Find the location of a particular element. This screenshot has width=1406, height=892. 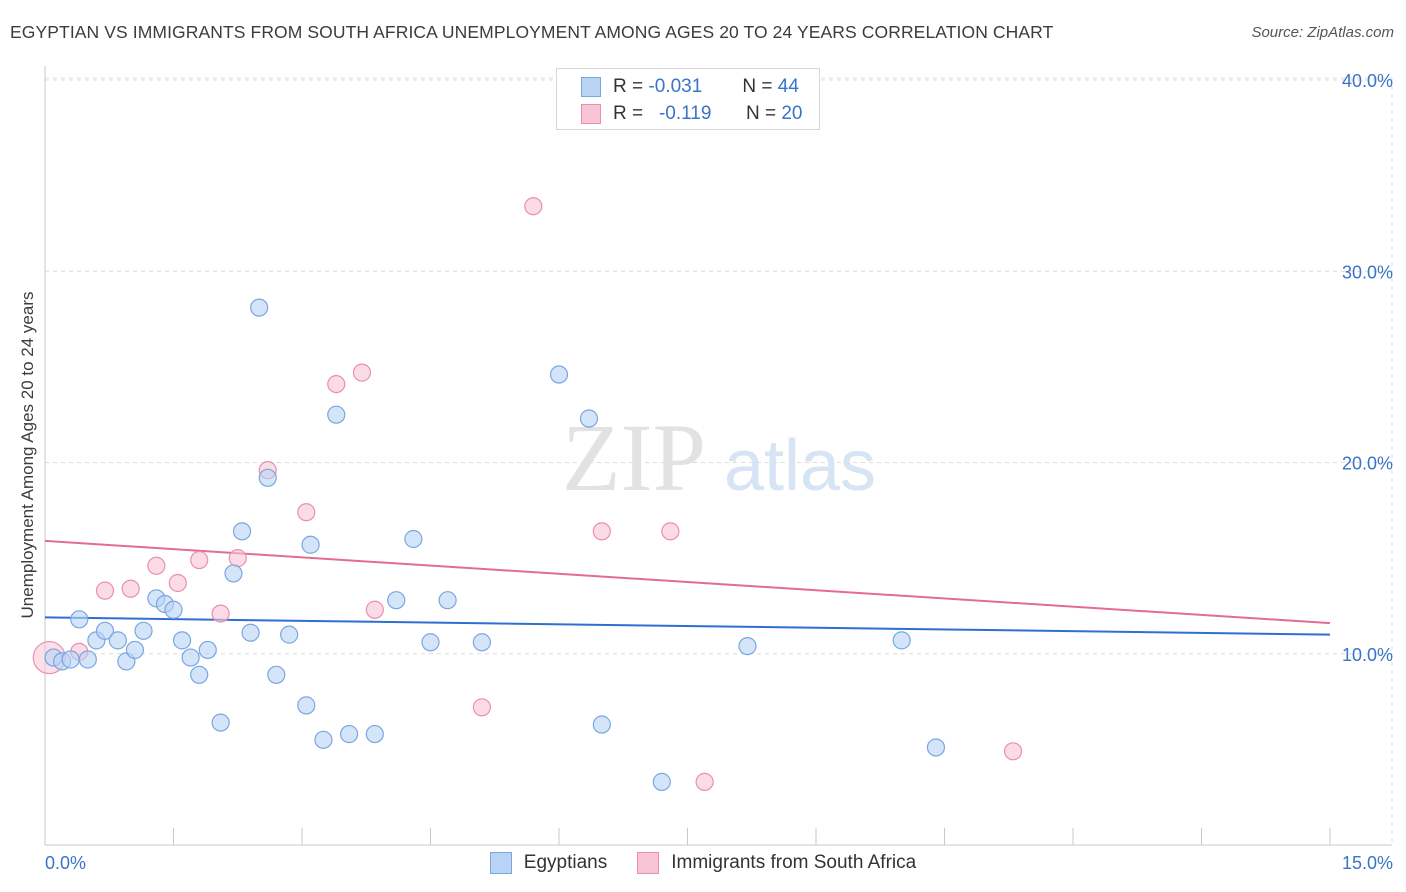

legend-row-south-africa: R = -0.119 N = 20 is located at coordinates (691, 114).